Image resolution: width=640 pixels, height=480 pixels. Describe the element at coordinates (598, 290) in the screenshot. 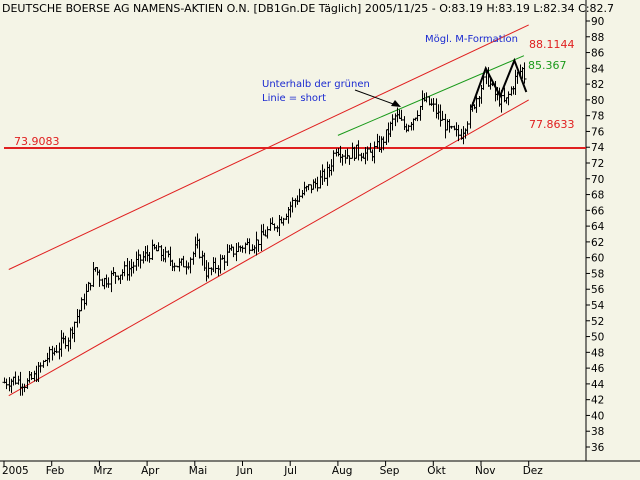

I see `y-tick-label: 56` at that location.